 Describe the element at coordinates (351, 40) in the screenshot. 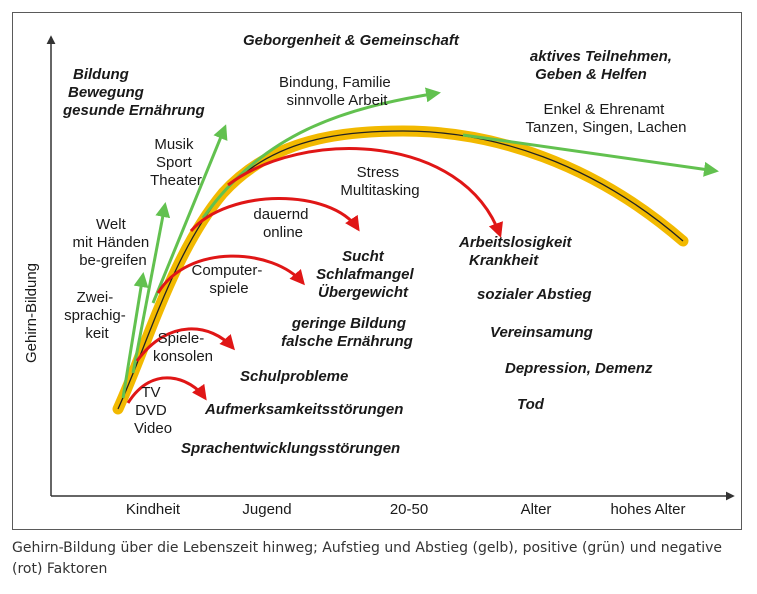

I see `label-geborgenheit: Geborgenheit & Gemeinschaft` at that location.